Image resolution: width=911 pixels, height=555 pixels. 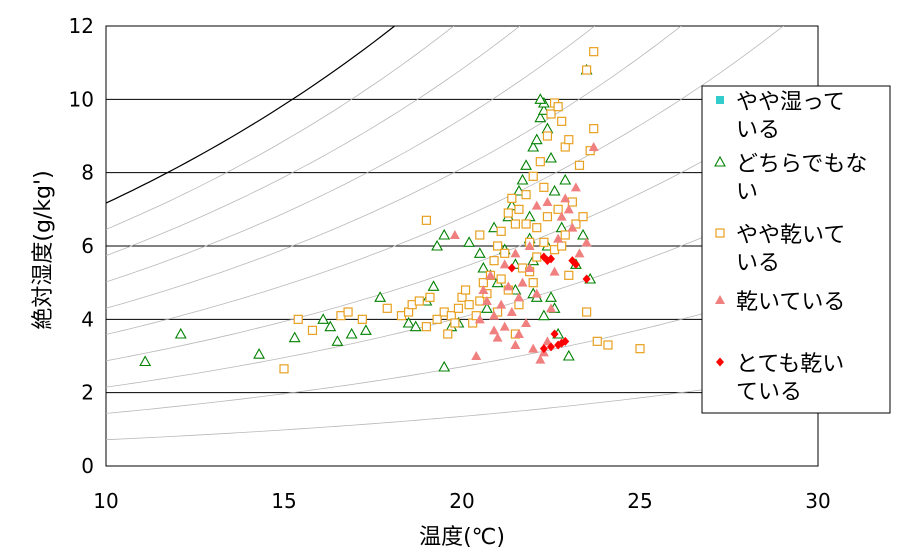 I want to click on legend-label: やや乾いて, so click(x=790, y=235).